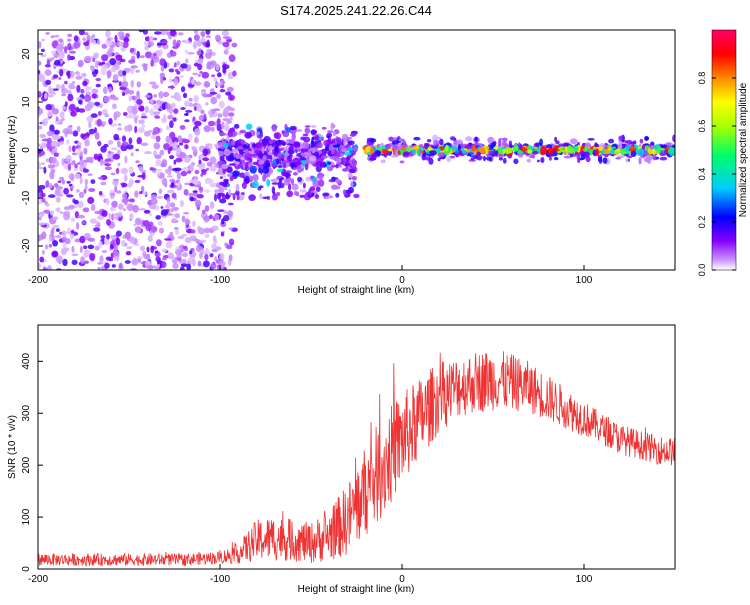 Image resolution: width=750 pixels, height=605 pixels. What do you see at coordinates (220, 579) in the screenshot?
I see `x-tick-label: -100` at bounding box center [220, 579].